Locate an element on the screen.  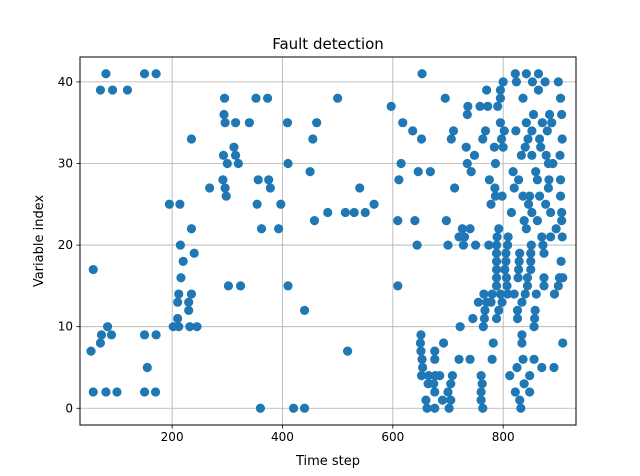
y-tick-label: 40 is located at coordinates (65, 82).